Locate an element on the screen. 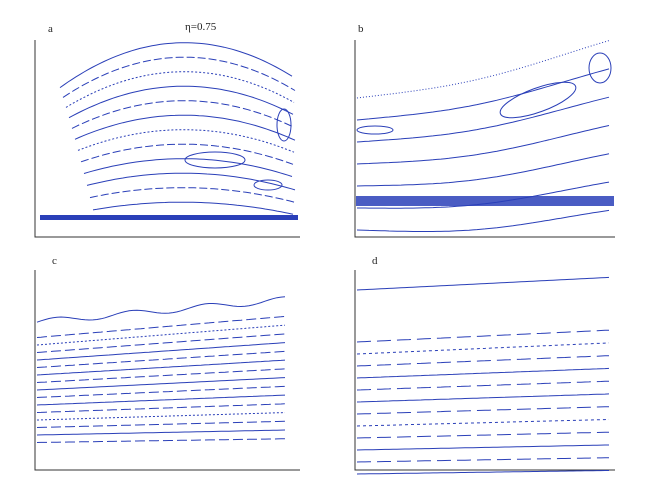 The height and width of the screenshot is (499, 664). parameter-label: η=0.75 is located at coordinates (201, 27).